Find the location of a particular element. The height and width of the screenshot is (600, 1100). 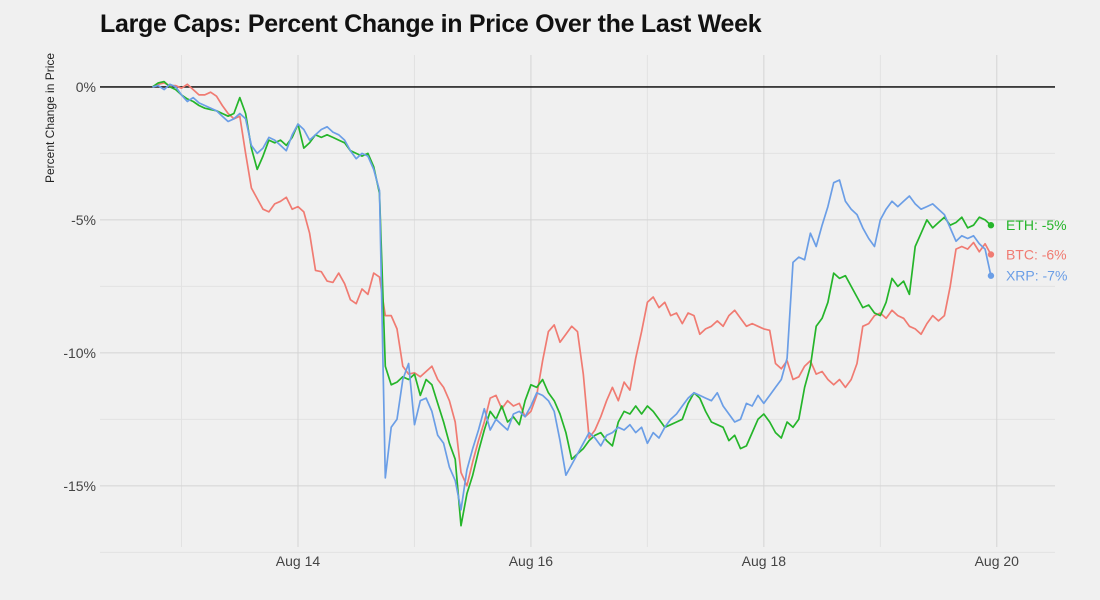

y-tick-label: -5% is located at coordinates (83, 220).